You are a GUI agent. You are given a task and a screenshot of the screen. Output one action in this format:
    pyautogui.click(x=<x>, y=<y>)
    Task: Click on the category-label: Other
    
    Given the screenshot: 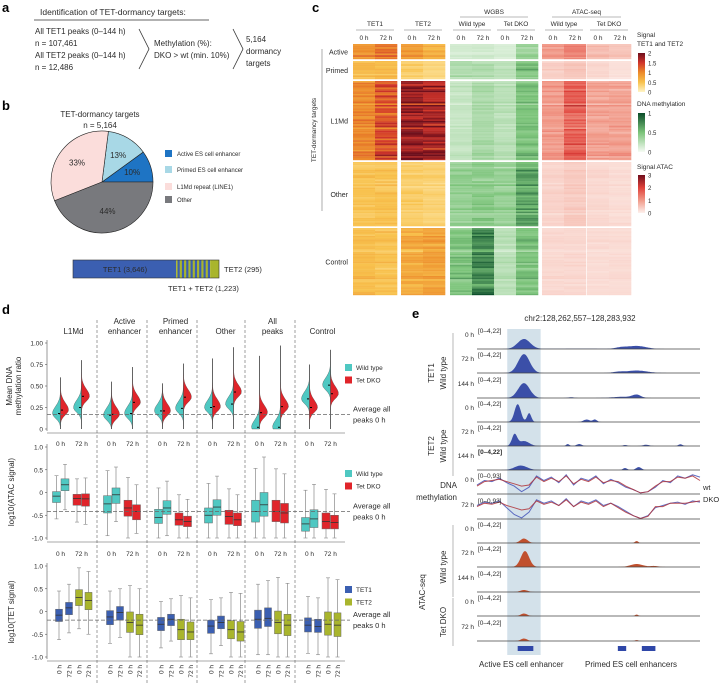 What is the action you would take?
    pyautogui.click(x=225, y=331)
    